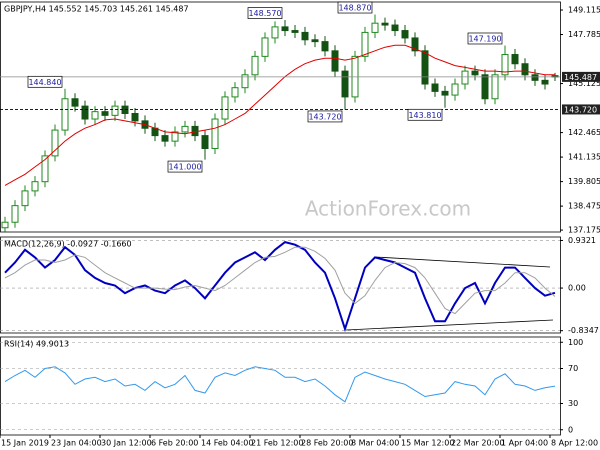 This screenshot has width=600, height=450. I want to click on y-tick-label: -0.8347, so click(583, 330).